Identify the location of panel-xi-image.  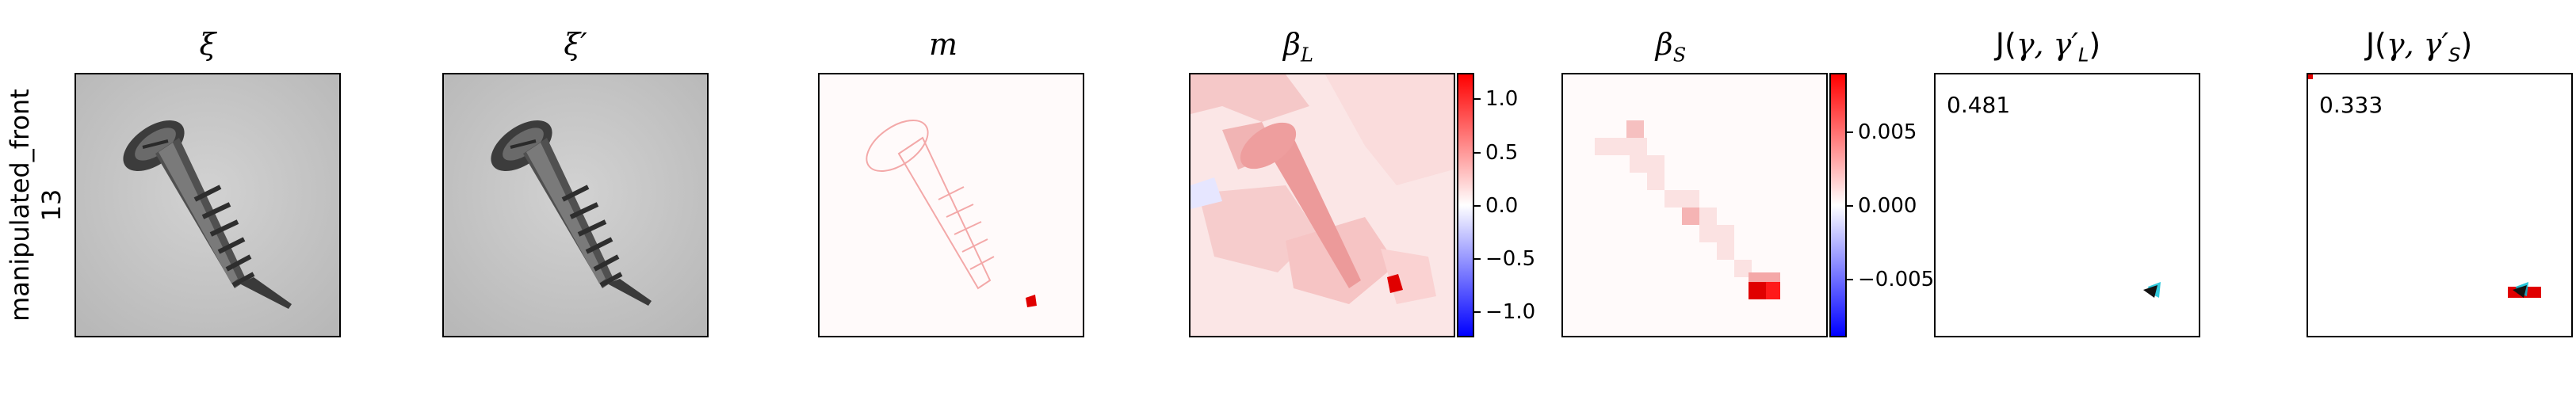
(208, 205).